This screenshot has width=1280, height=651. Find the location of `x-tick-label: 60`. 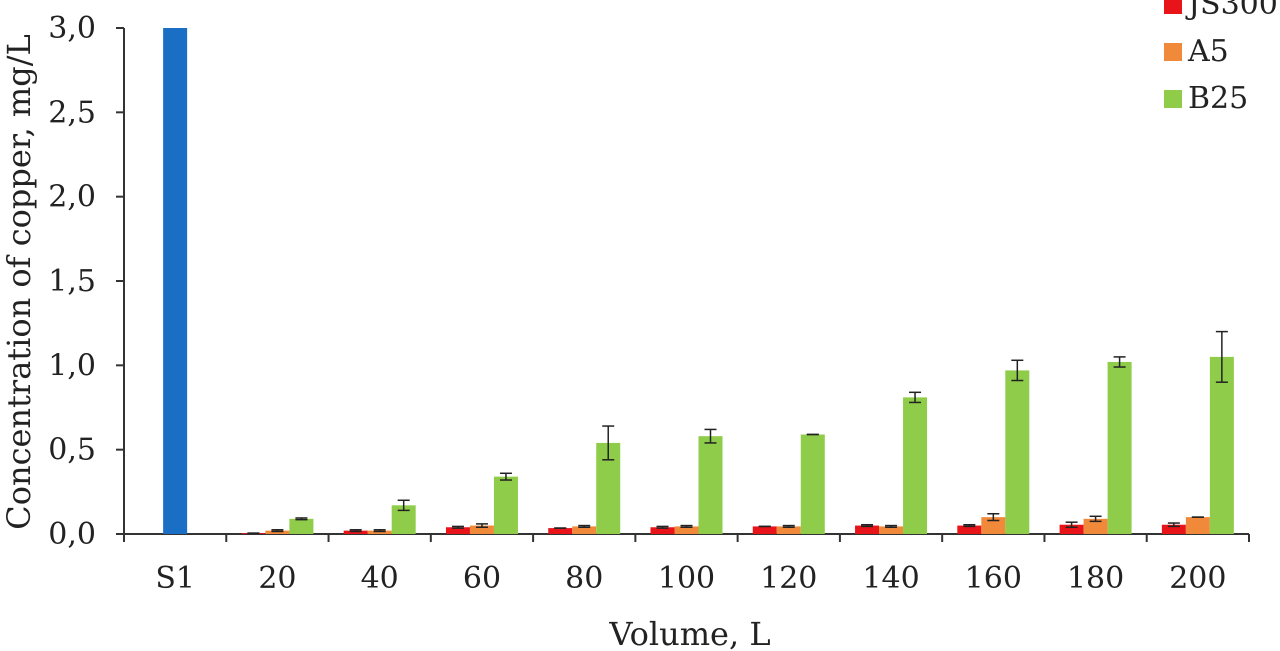

x-tick-label: 60 is located at coordinates (482, 578).